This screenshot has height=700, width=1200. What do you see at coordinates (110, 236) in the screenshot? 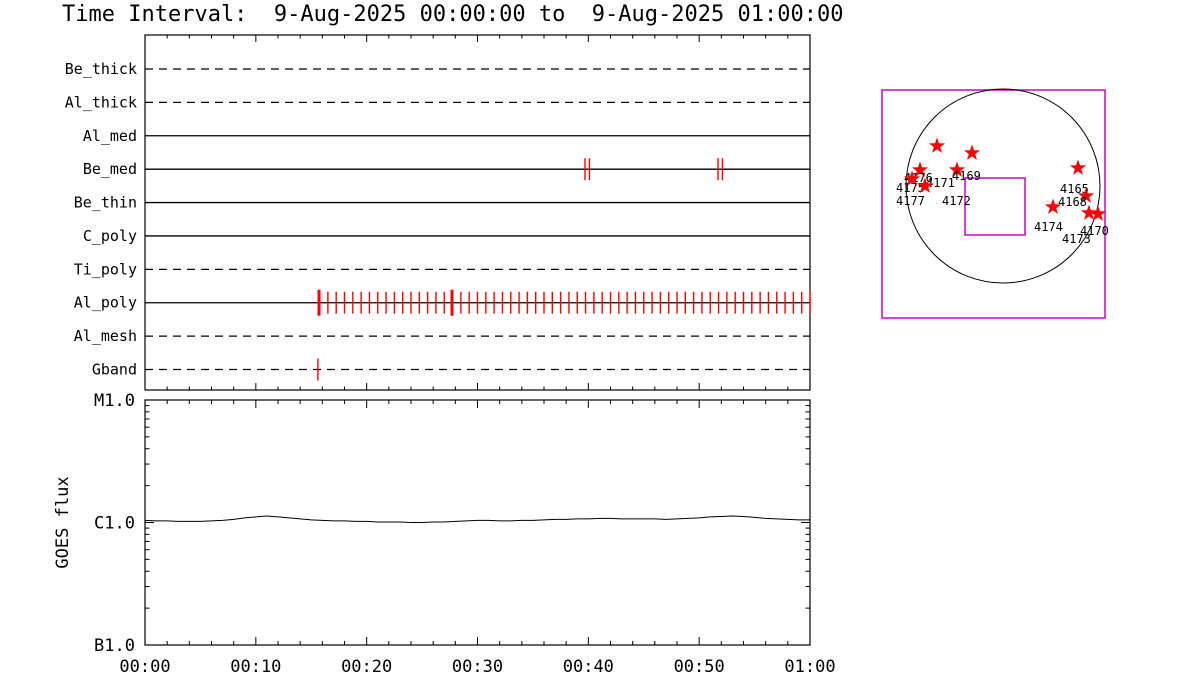
I see `filter-row-label: C_poly` at bounding box center [110, 236].